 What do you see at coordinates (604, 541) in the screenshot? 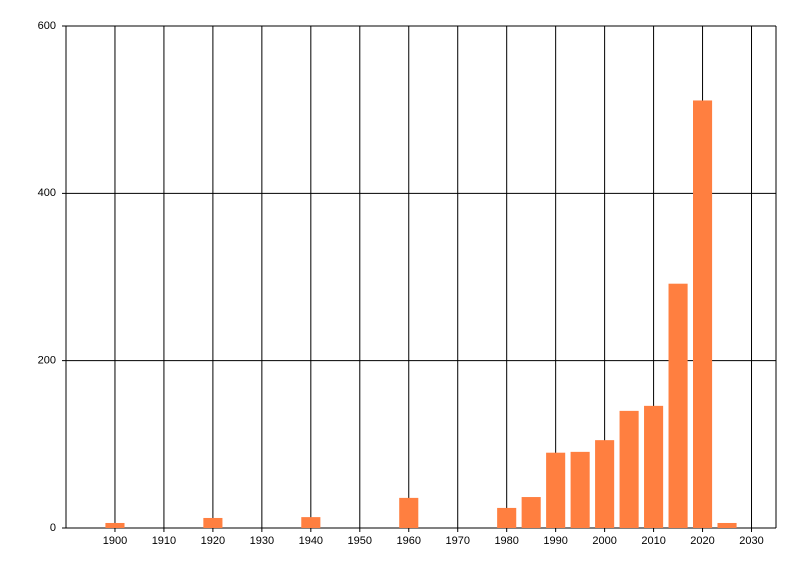
I see `x-tick-label: 2000` at bounding box center [604, 541].